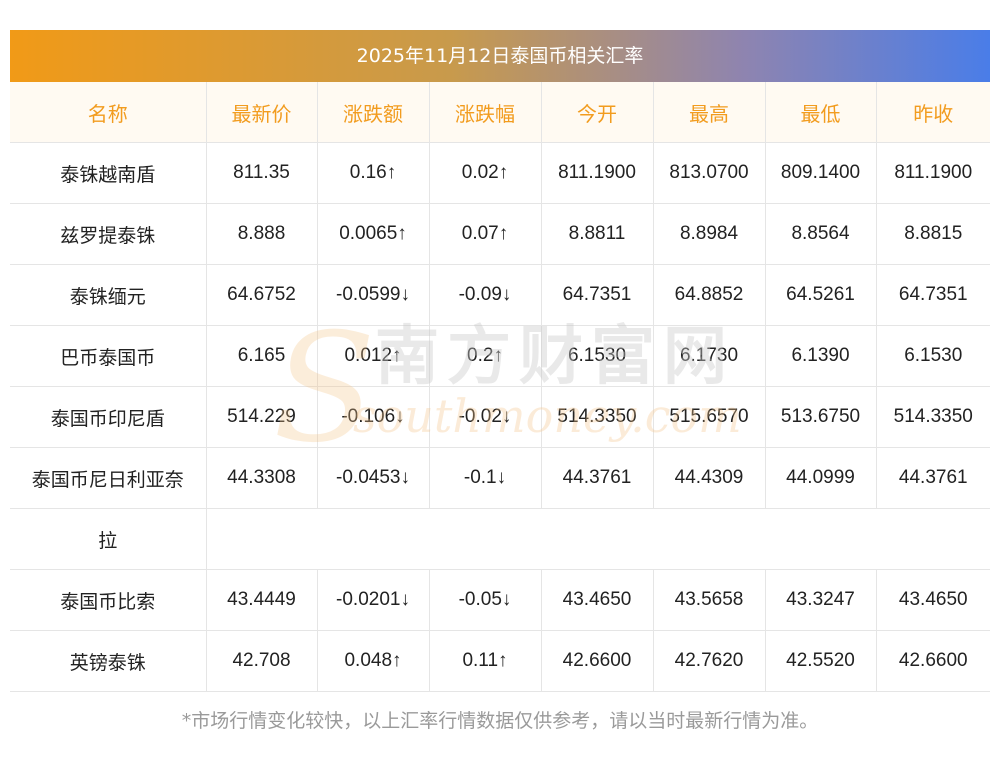  Describe the element at coordinates (108, 356) in the screenshot. I see `cell-name: 巴币泰国币` at that location.